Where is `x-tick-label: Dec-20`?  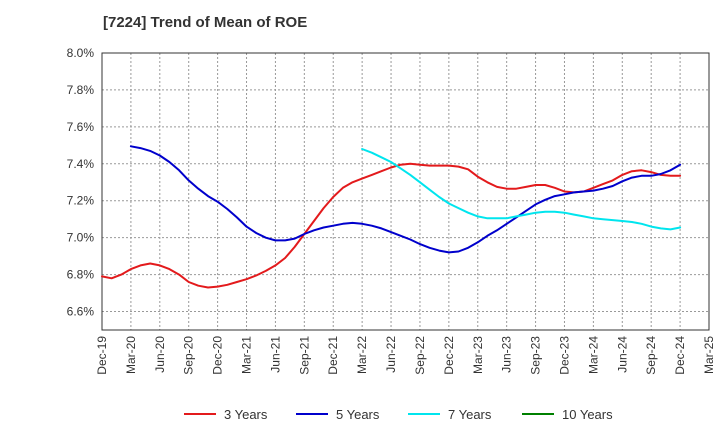
x-tick-label: Dec-20 is located at coordinates (218, 355).